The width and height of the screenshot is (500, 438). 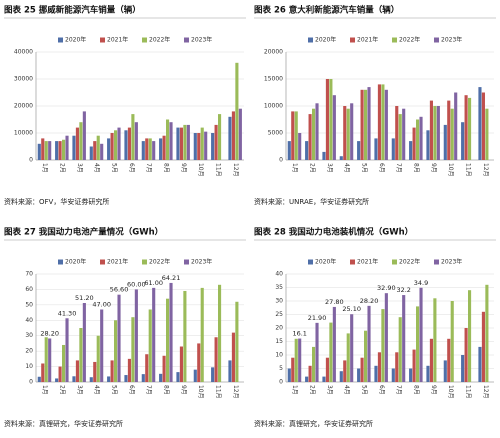 I want to click on x-tick-label: 2月, so click(x=62, y=390).